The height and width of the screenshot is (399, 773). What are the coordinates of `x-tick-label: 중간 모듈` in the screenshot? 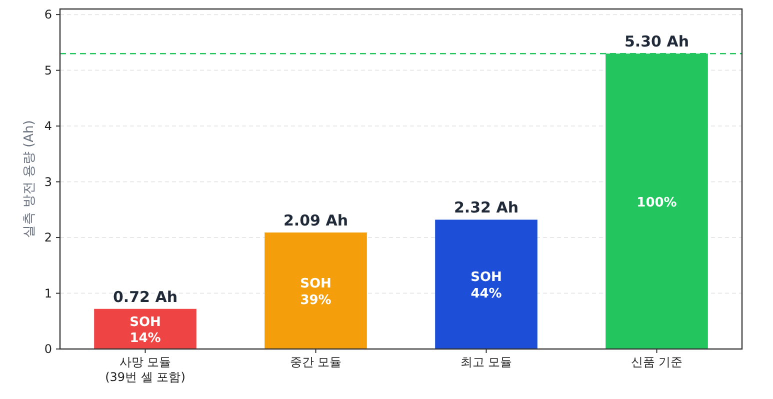 It's located at (316, 362).